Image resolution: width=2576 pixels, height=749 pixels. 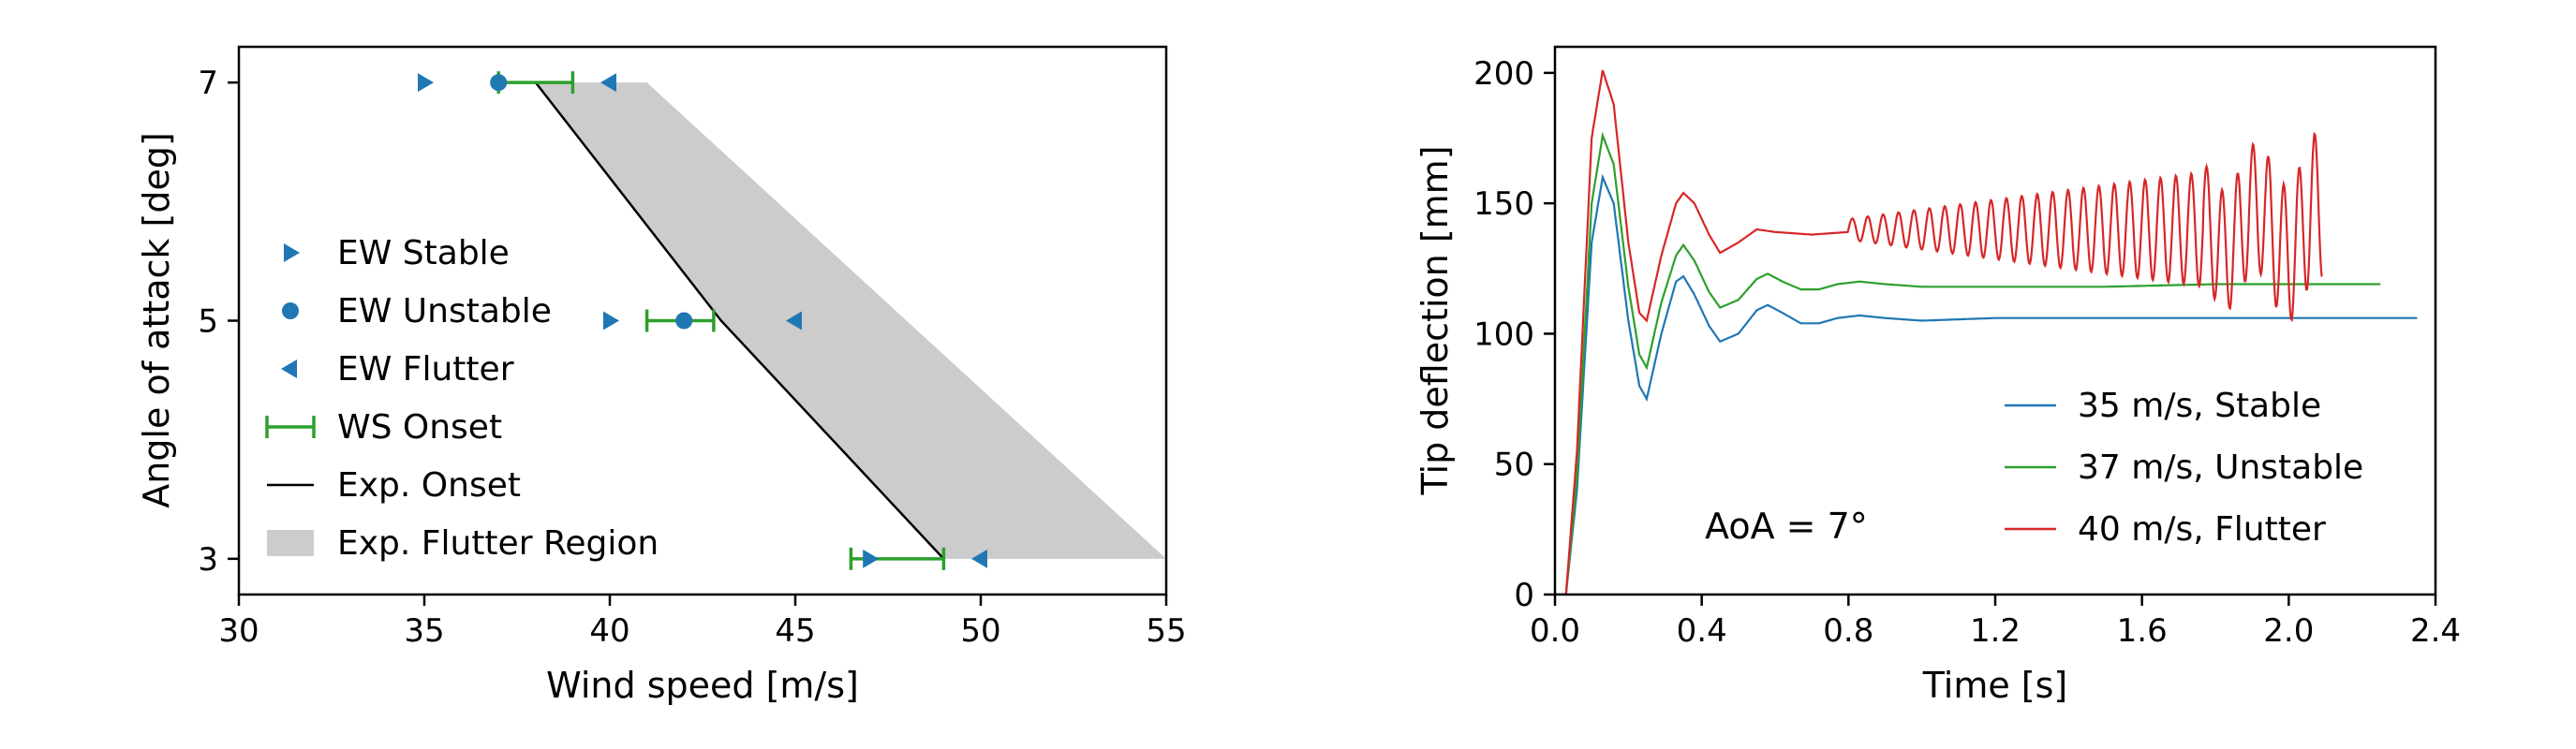 I want to click on left-x-tick-label: 50, so click(x=980, y=631).